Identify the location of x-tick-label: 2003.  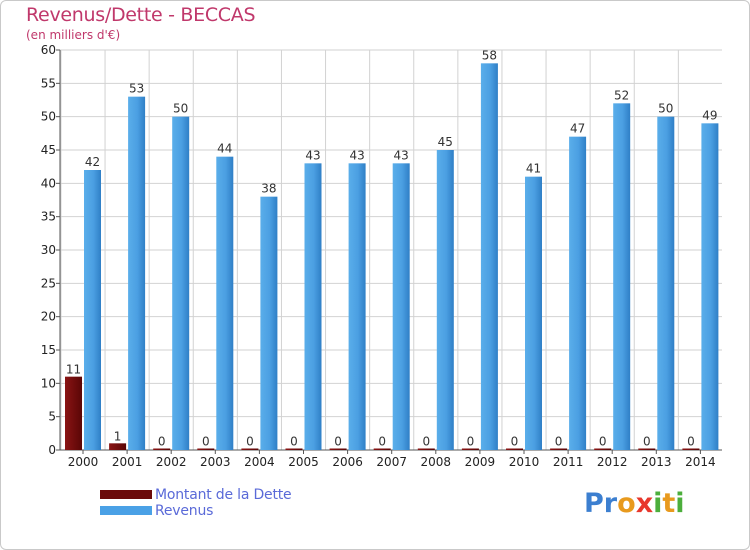
(215, 462).